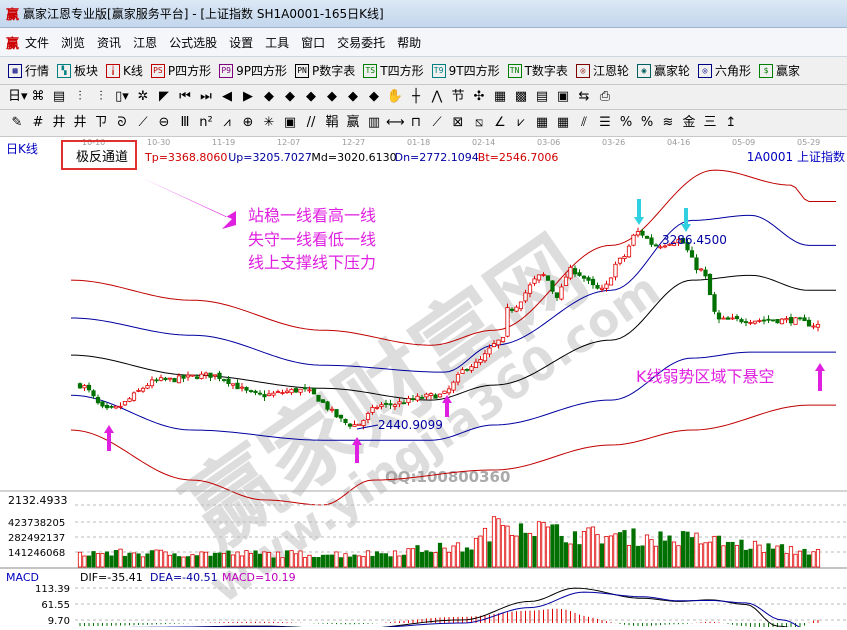 This screenshot has height=630, width=847. I want to click on percent-line-icon: %, so click(626, 122).